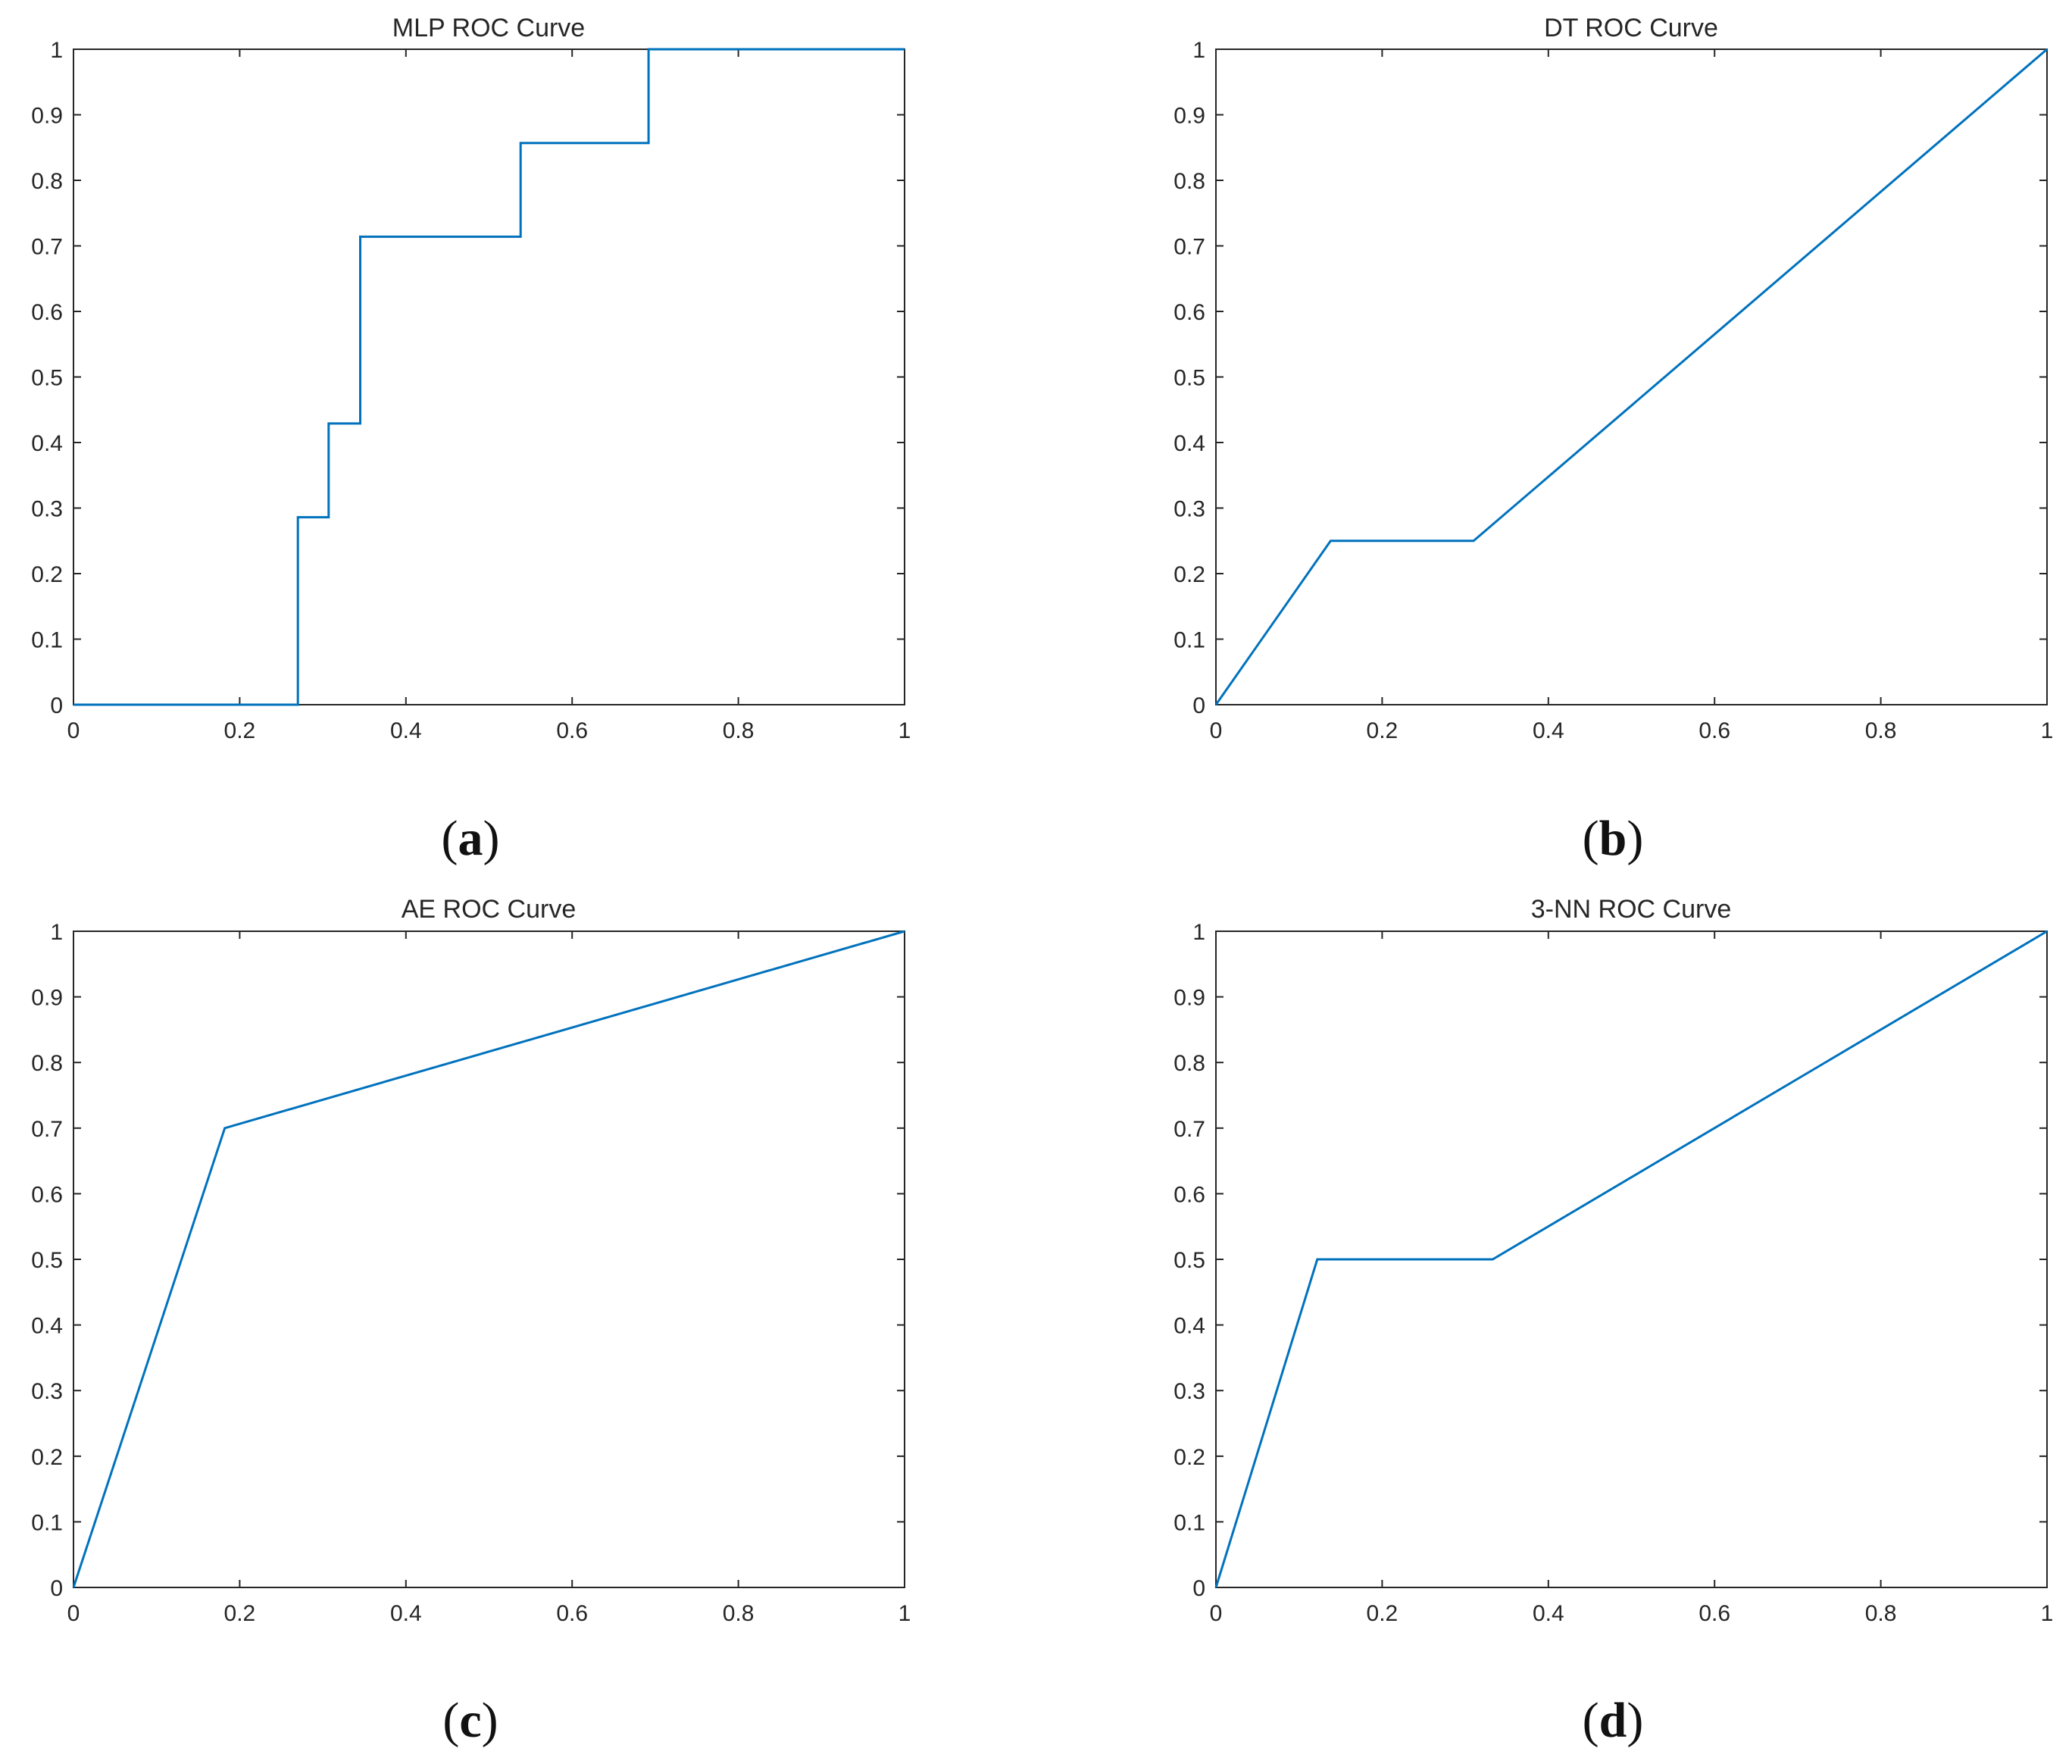 This screenshot has height=1764, width=2072. I want to click on caption-letter: b, so click(1613, 838).